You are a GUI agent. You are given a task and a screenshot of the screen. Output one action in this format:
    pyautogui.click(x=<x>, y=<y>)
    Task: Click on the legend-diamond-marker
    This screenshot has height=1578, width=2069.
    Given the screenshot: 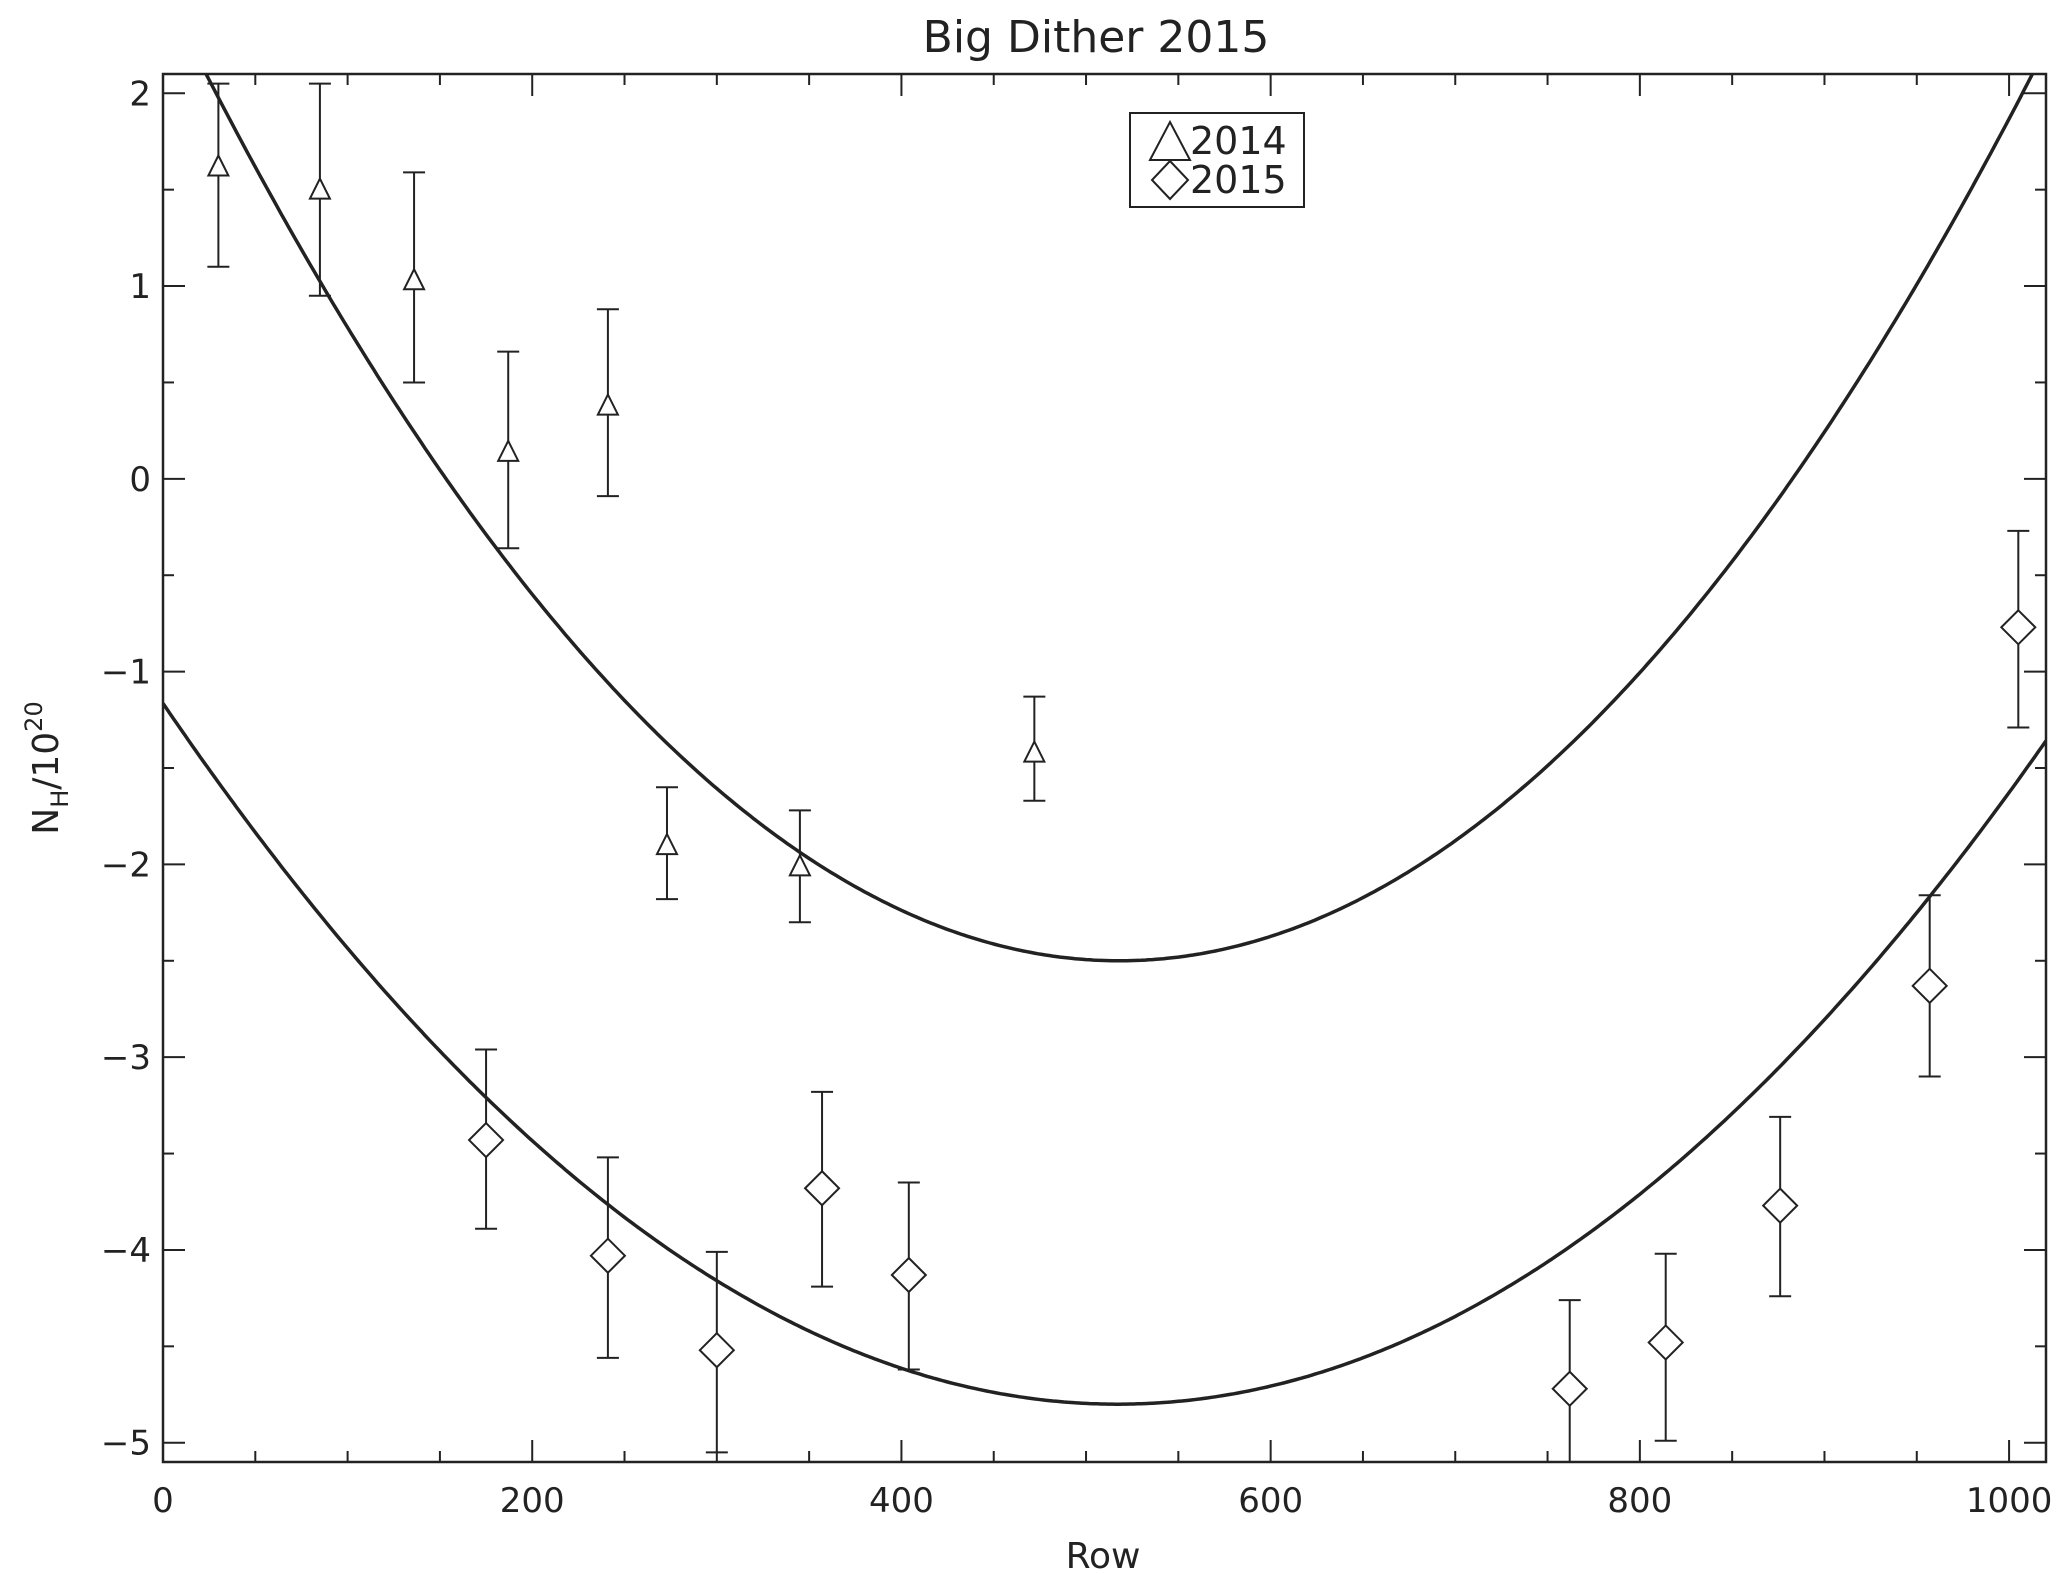 What is the action you would take?
    pyautogui.click(x=1170, y=180)
    